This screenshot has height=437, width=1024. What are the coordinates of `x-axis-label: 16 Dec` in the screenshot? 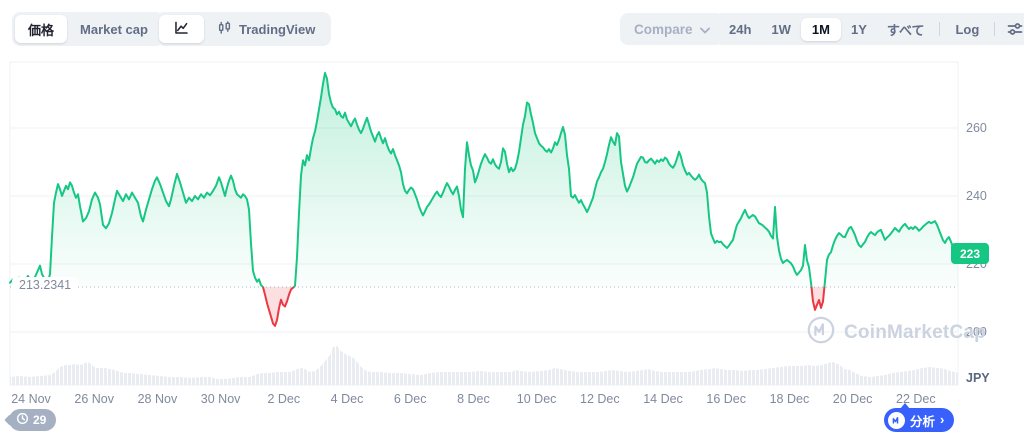 It's located at (726, 399).